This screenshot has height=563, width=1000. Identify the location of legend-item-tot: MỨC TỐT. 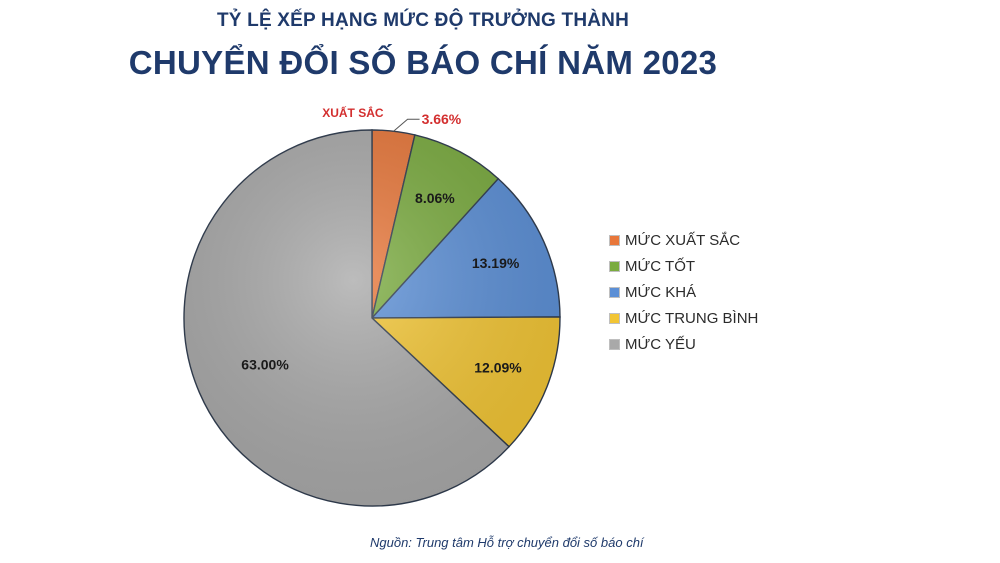
(684, 266).